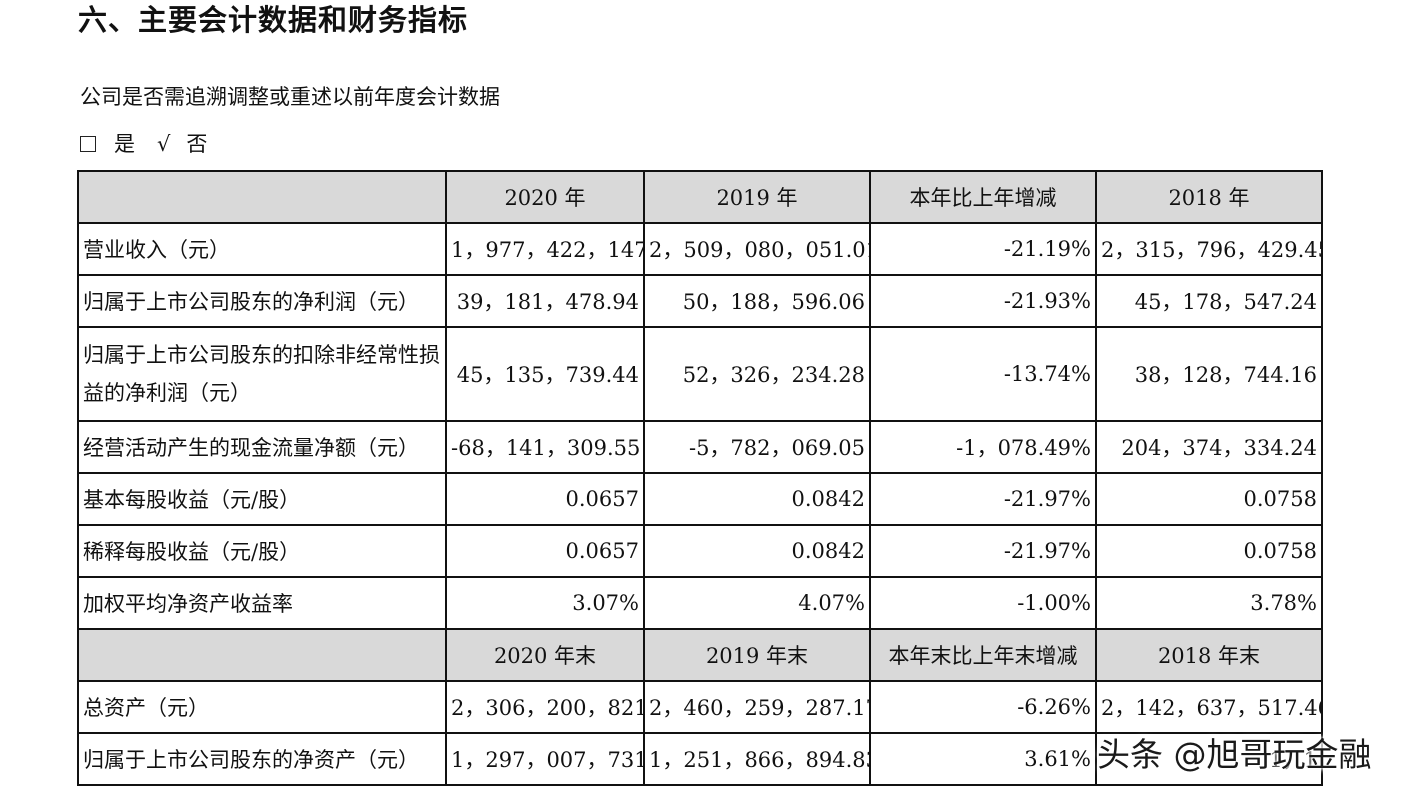 This screenshot has height=795, width=1415. Describe the element at coordinates (164, 144) in the screenshot. I see `check-mark-icon: √` at that location.